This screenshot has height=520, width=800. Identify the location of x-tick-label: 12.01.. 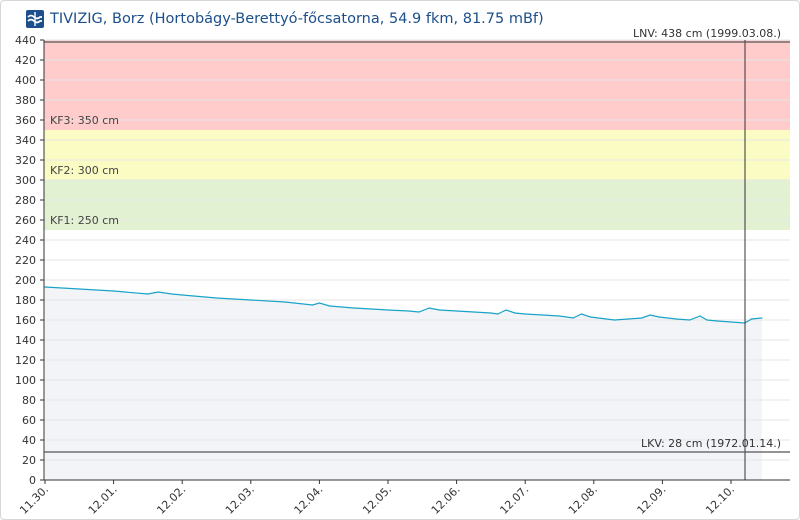
(103, 500).